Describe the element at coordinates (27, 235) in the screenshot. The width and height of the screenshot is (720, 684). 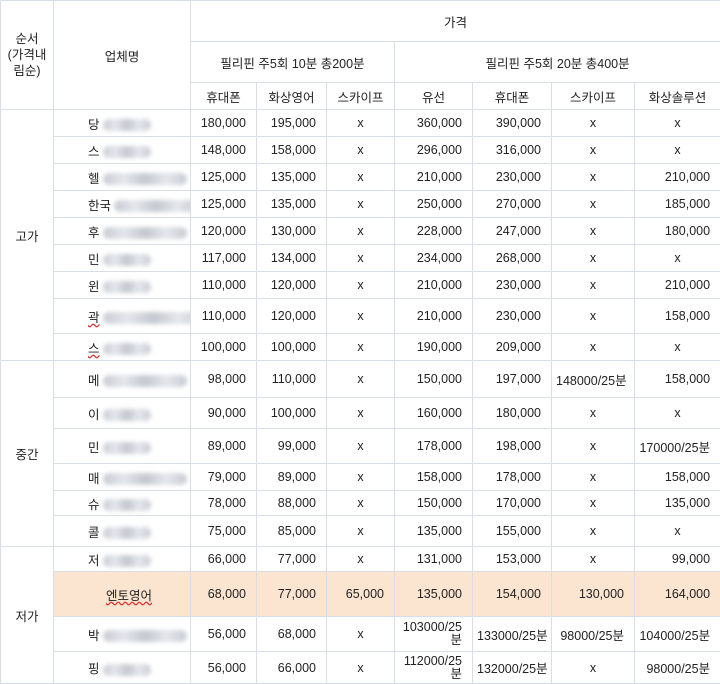
I see `category-high: 고가` at that location.